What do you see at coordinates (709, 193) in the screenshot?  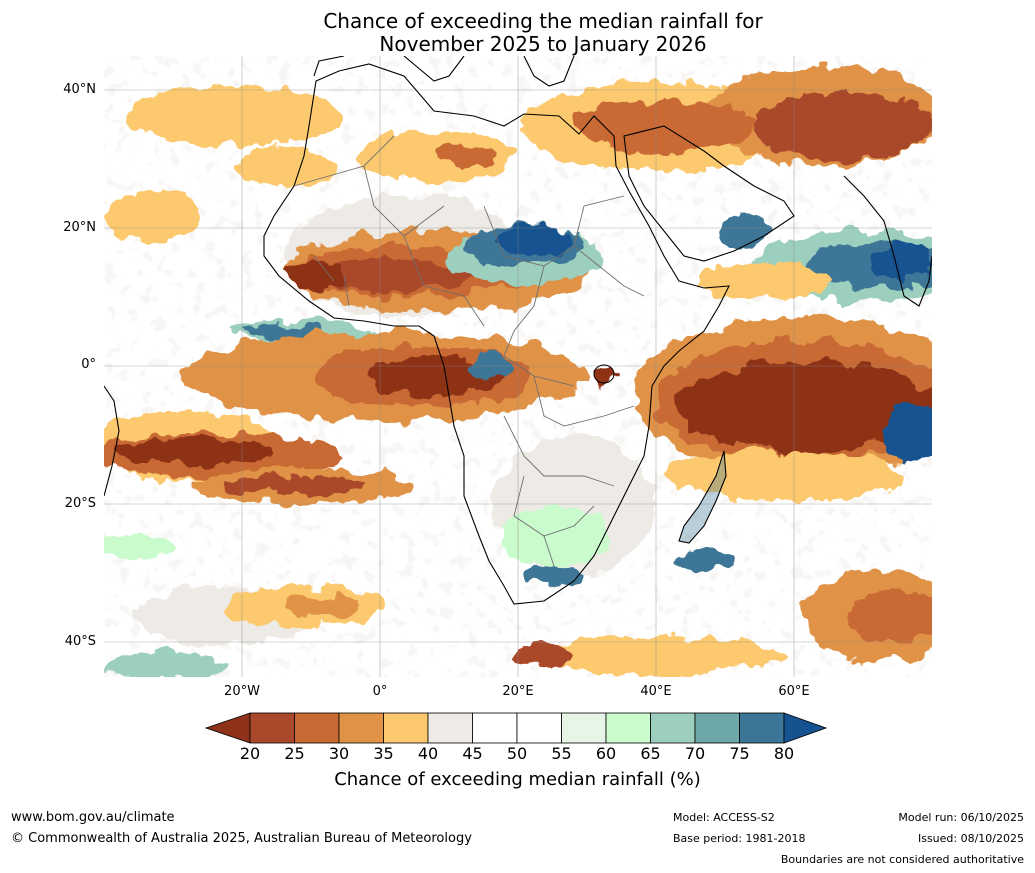 I see `arabia-coastline` at bounding box center [709, 193].